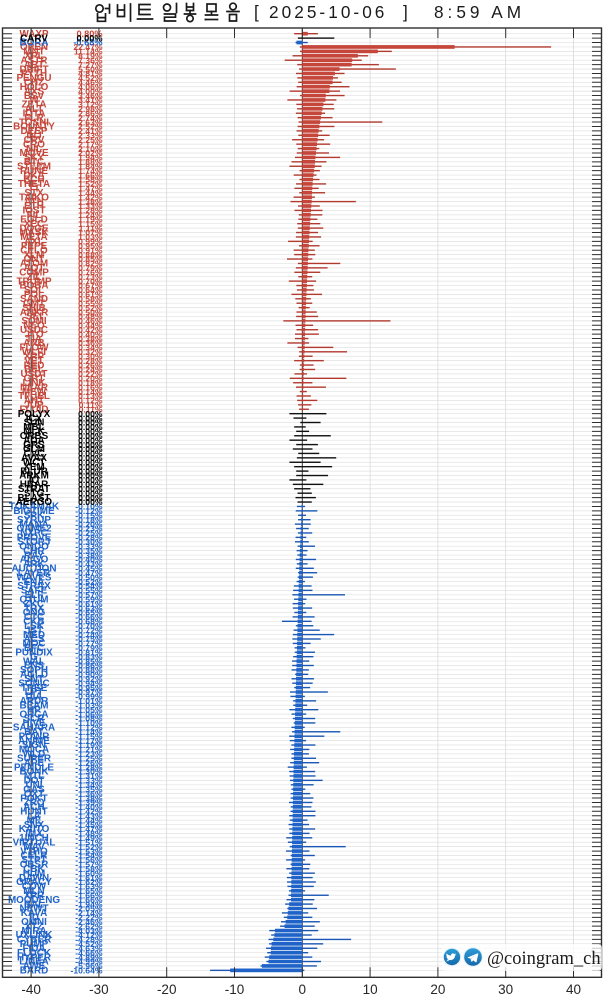 The height and width of the screenshot is (999, 604). I want to click on svg-text: STX, so click(34, 193).